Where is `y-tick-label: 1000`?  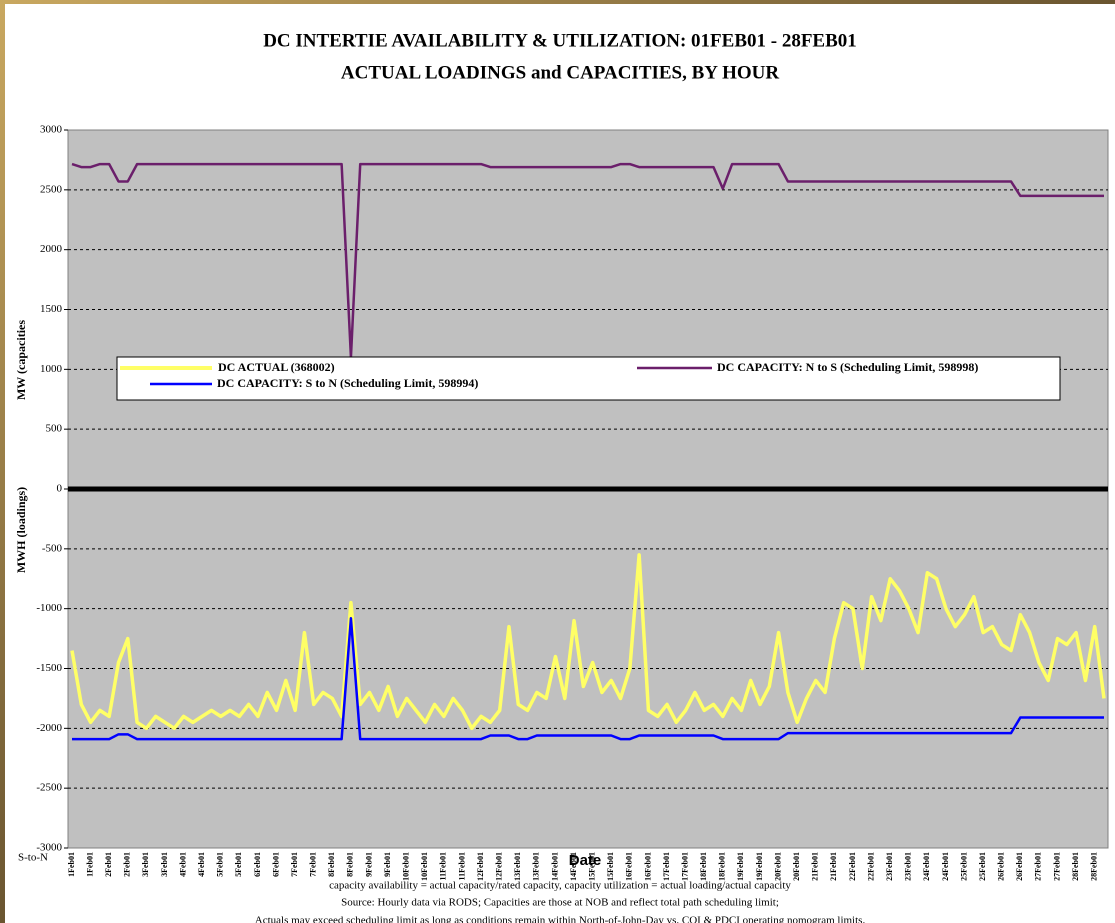 y-tick-label: 1000 is located at coordinates (51, 369).